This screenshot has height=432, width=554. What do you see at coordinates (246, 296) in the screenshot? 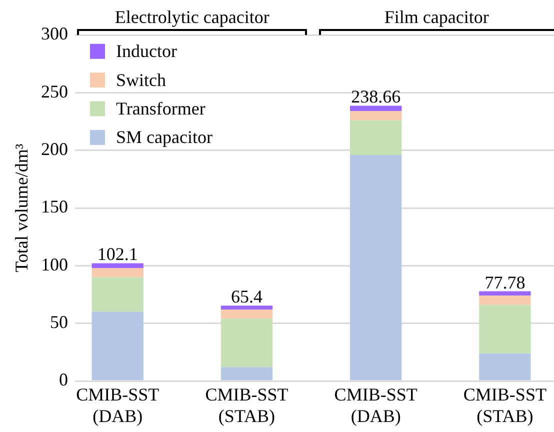
I see `total-label: 65.4` at bounding box center [246, 296].